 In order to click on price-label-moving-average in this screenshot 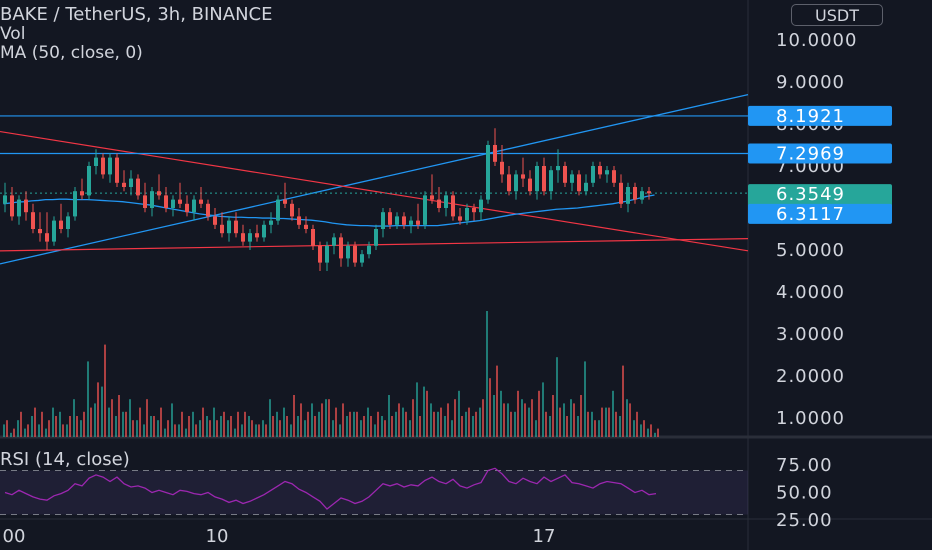, I will do `click(820, 213)`.